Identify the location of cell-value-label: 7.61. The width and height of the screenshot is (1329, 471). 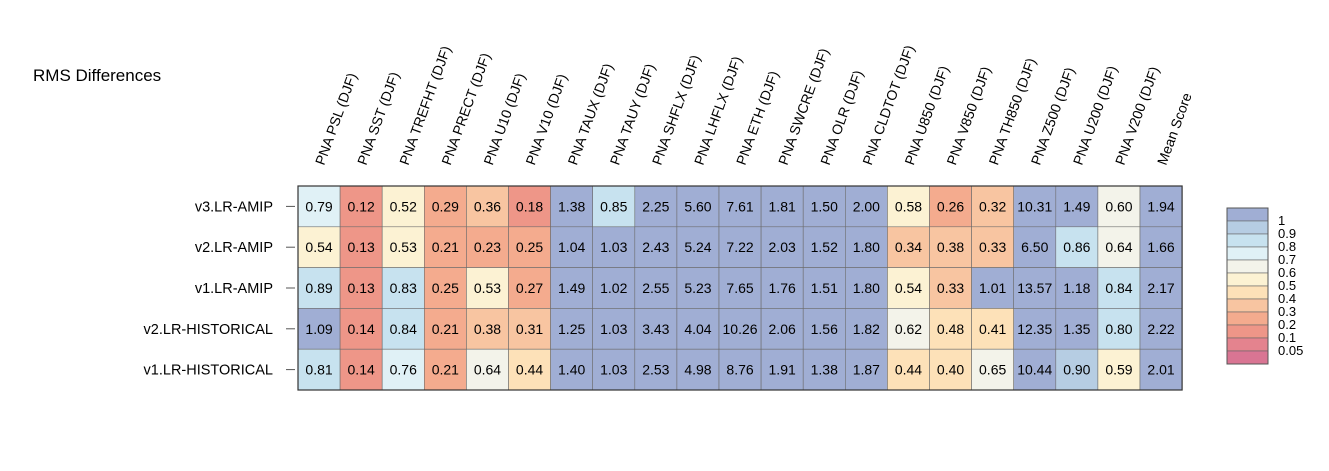
(739, 206).